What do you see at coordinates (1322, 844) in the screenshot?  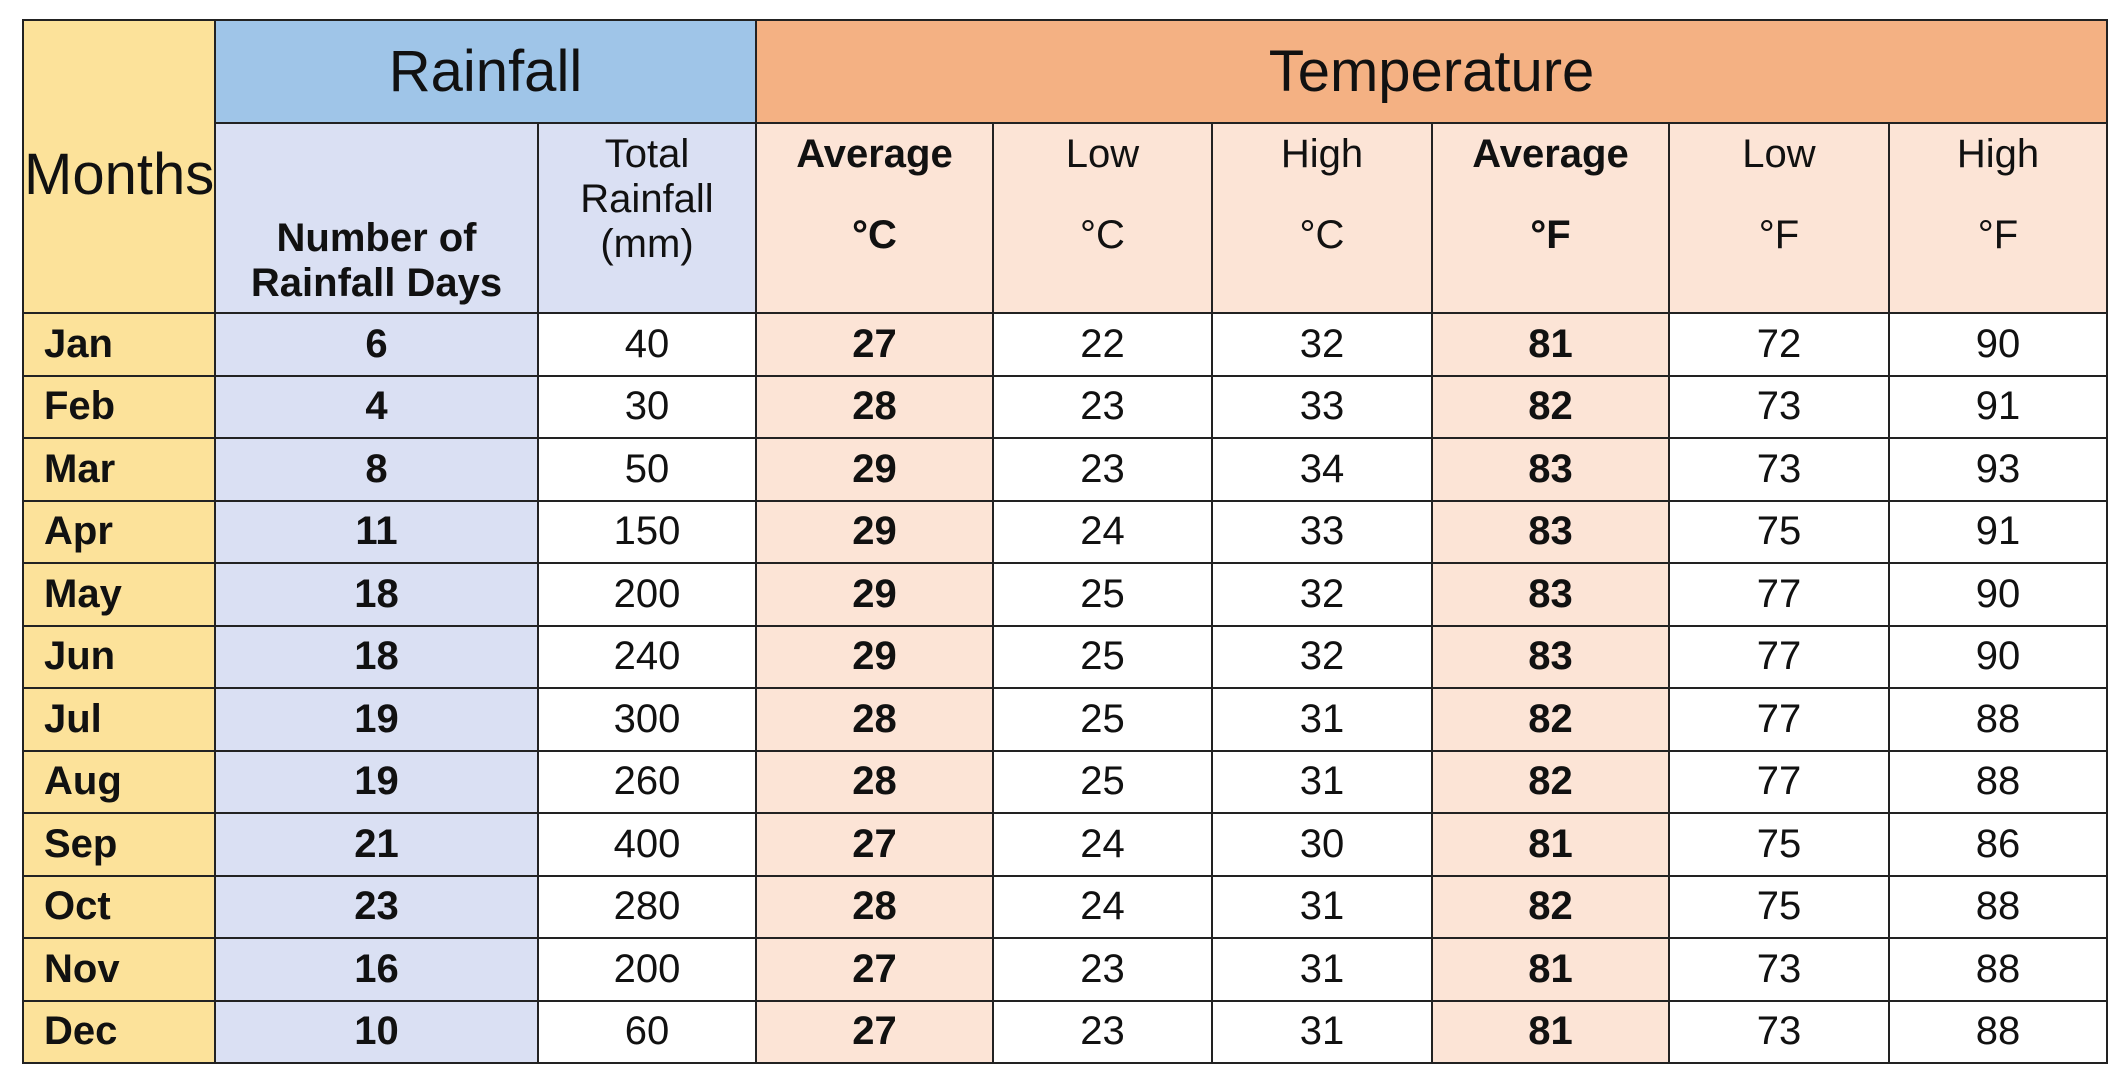 I see `value-cell: 30` at bounding box center [1322, 844].